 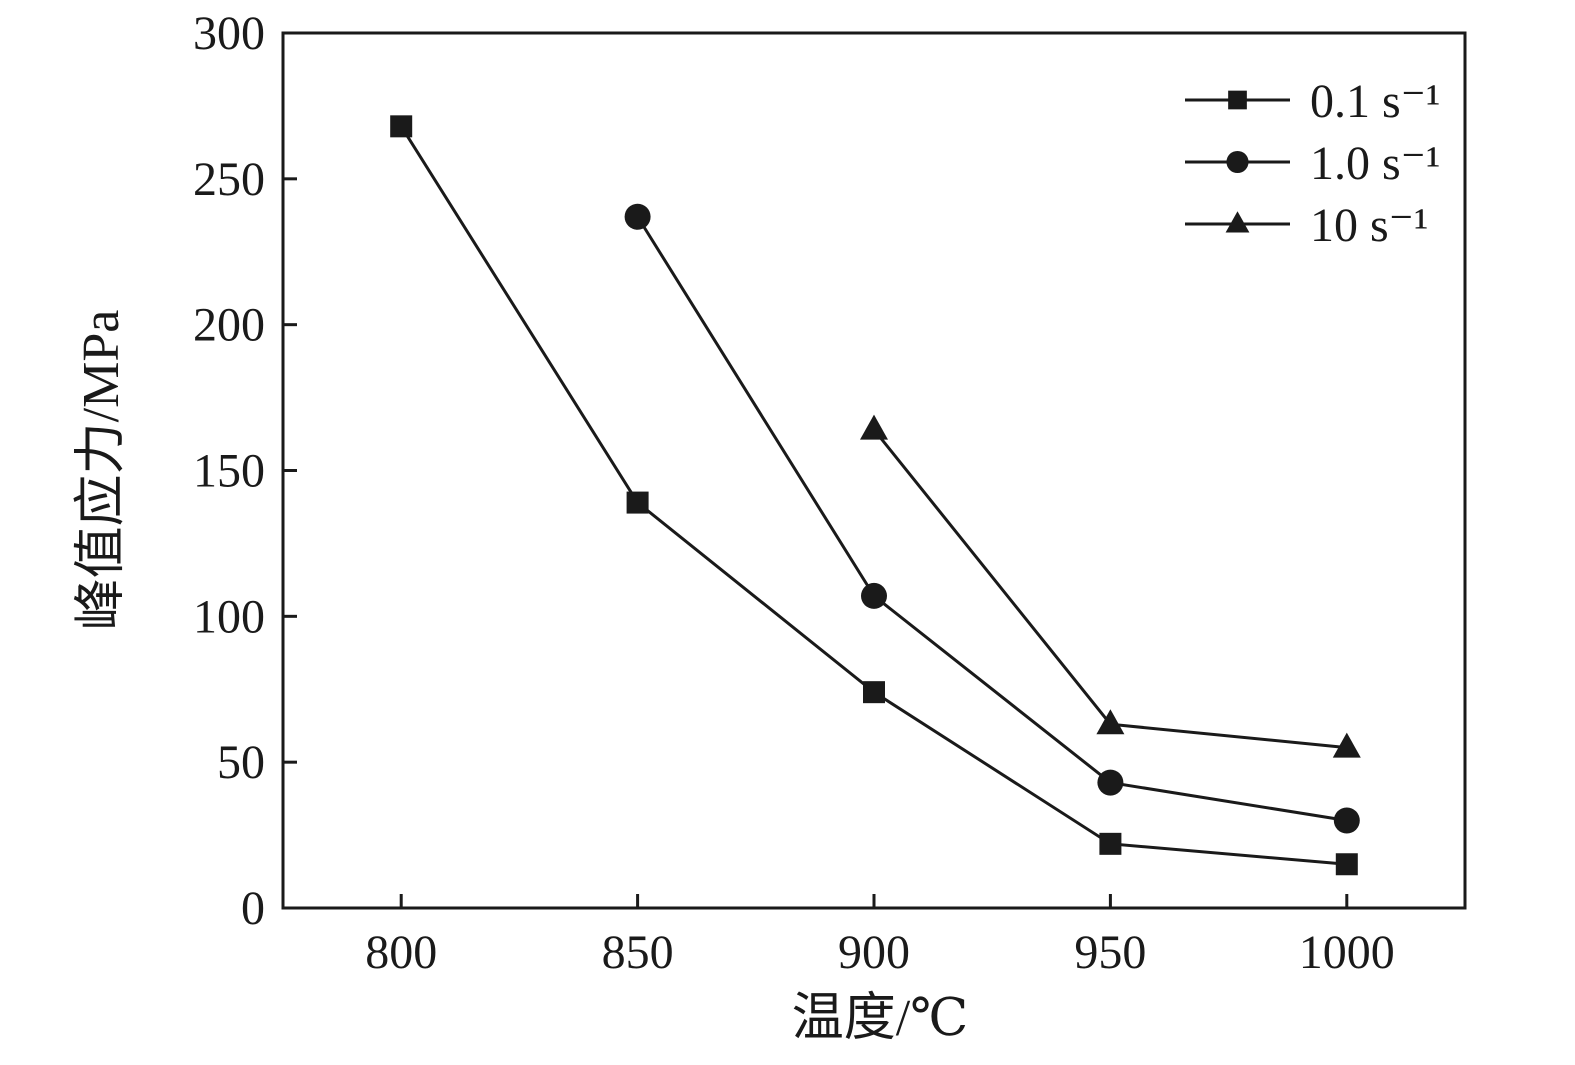 I want to click on x-axis-label: 温度/℃, so click(x=880, y=1018).